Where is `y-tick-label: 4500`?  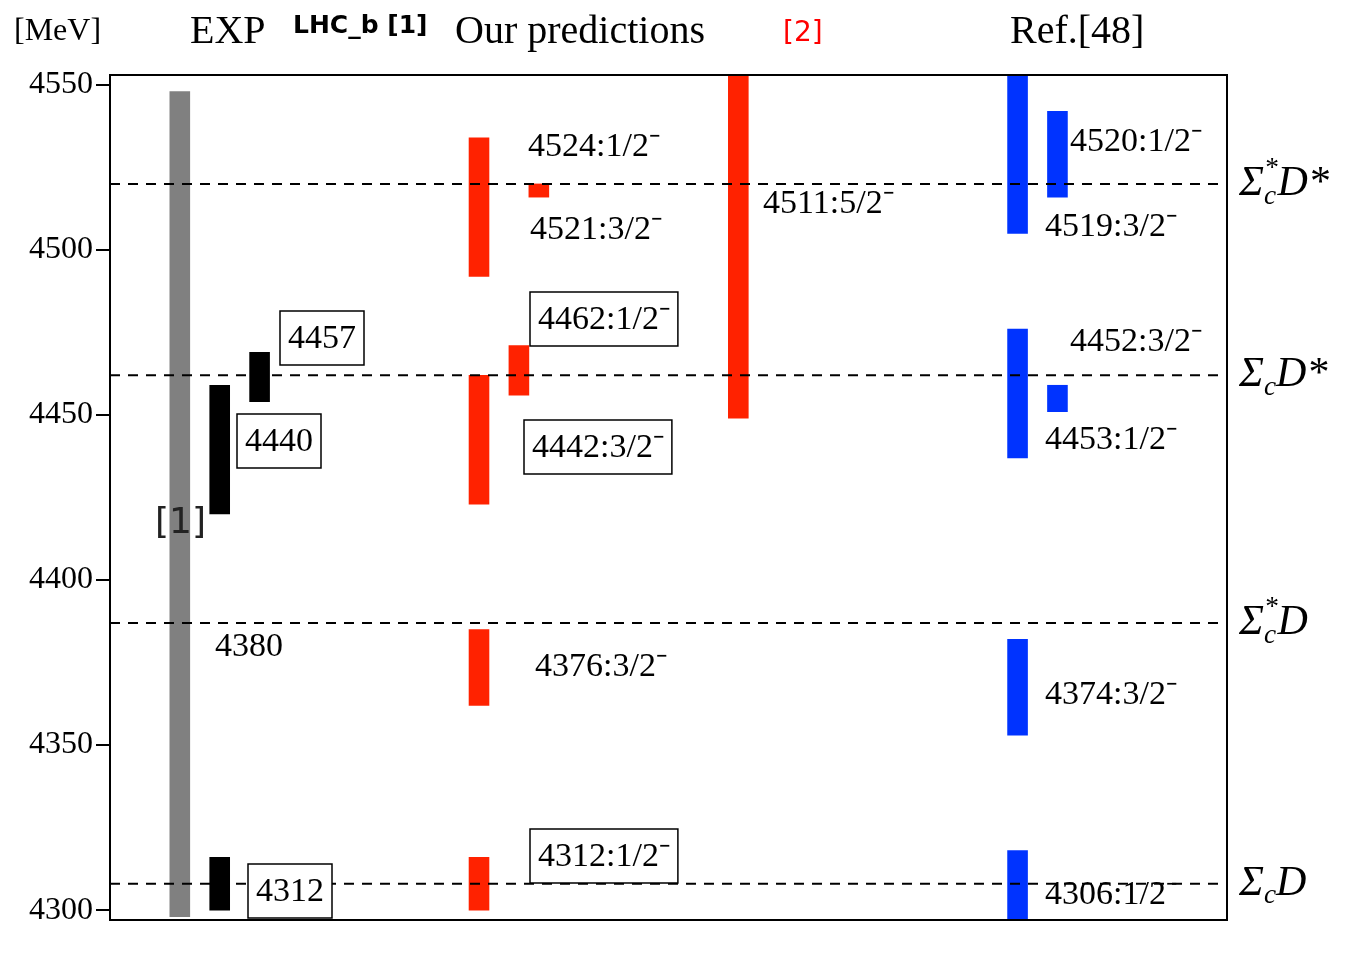 y-tick-label: 4500 is located at coordinates (61, 247).